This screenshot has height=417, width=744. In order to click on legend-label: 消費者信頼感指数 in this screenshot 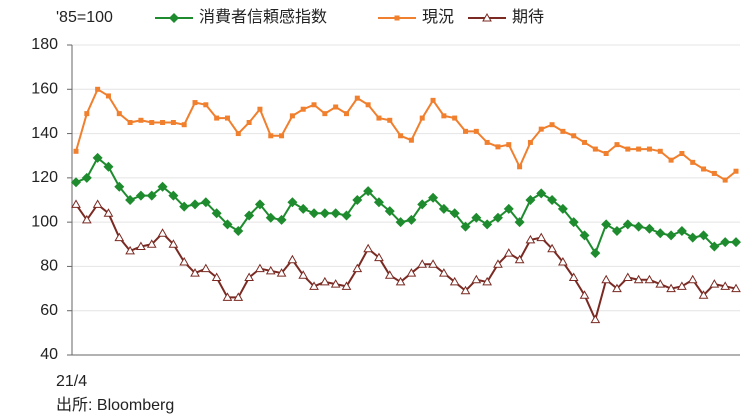, I will do `click(263, 17)`.